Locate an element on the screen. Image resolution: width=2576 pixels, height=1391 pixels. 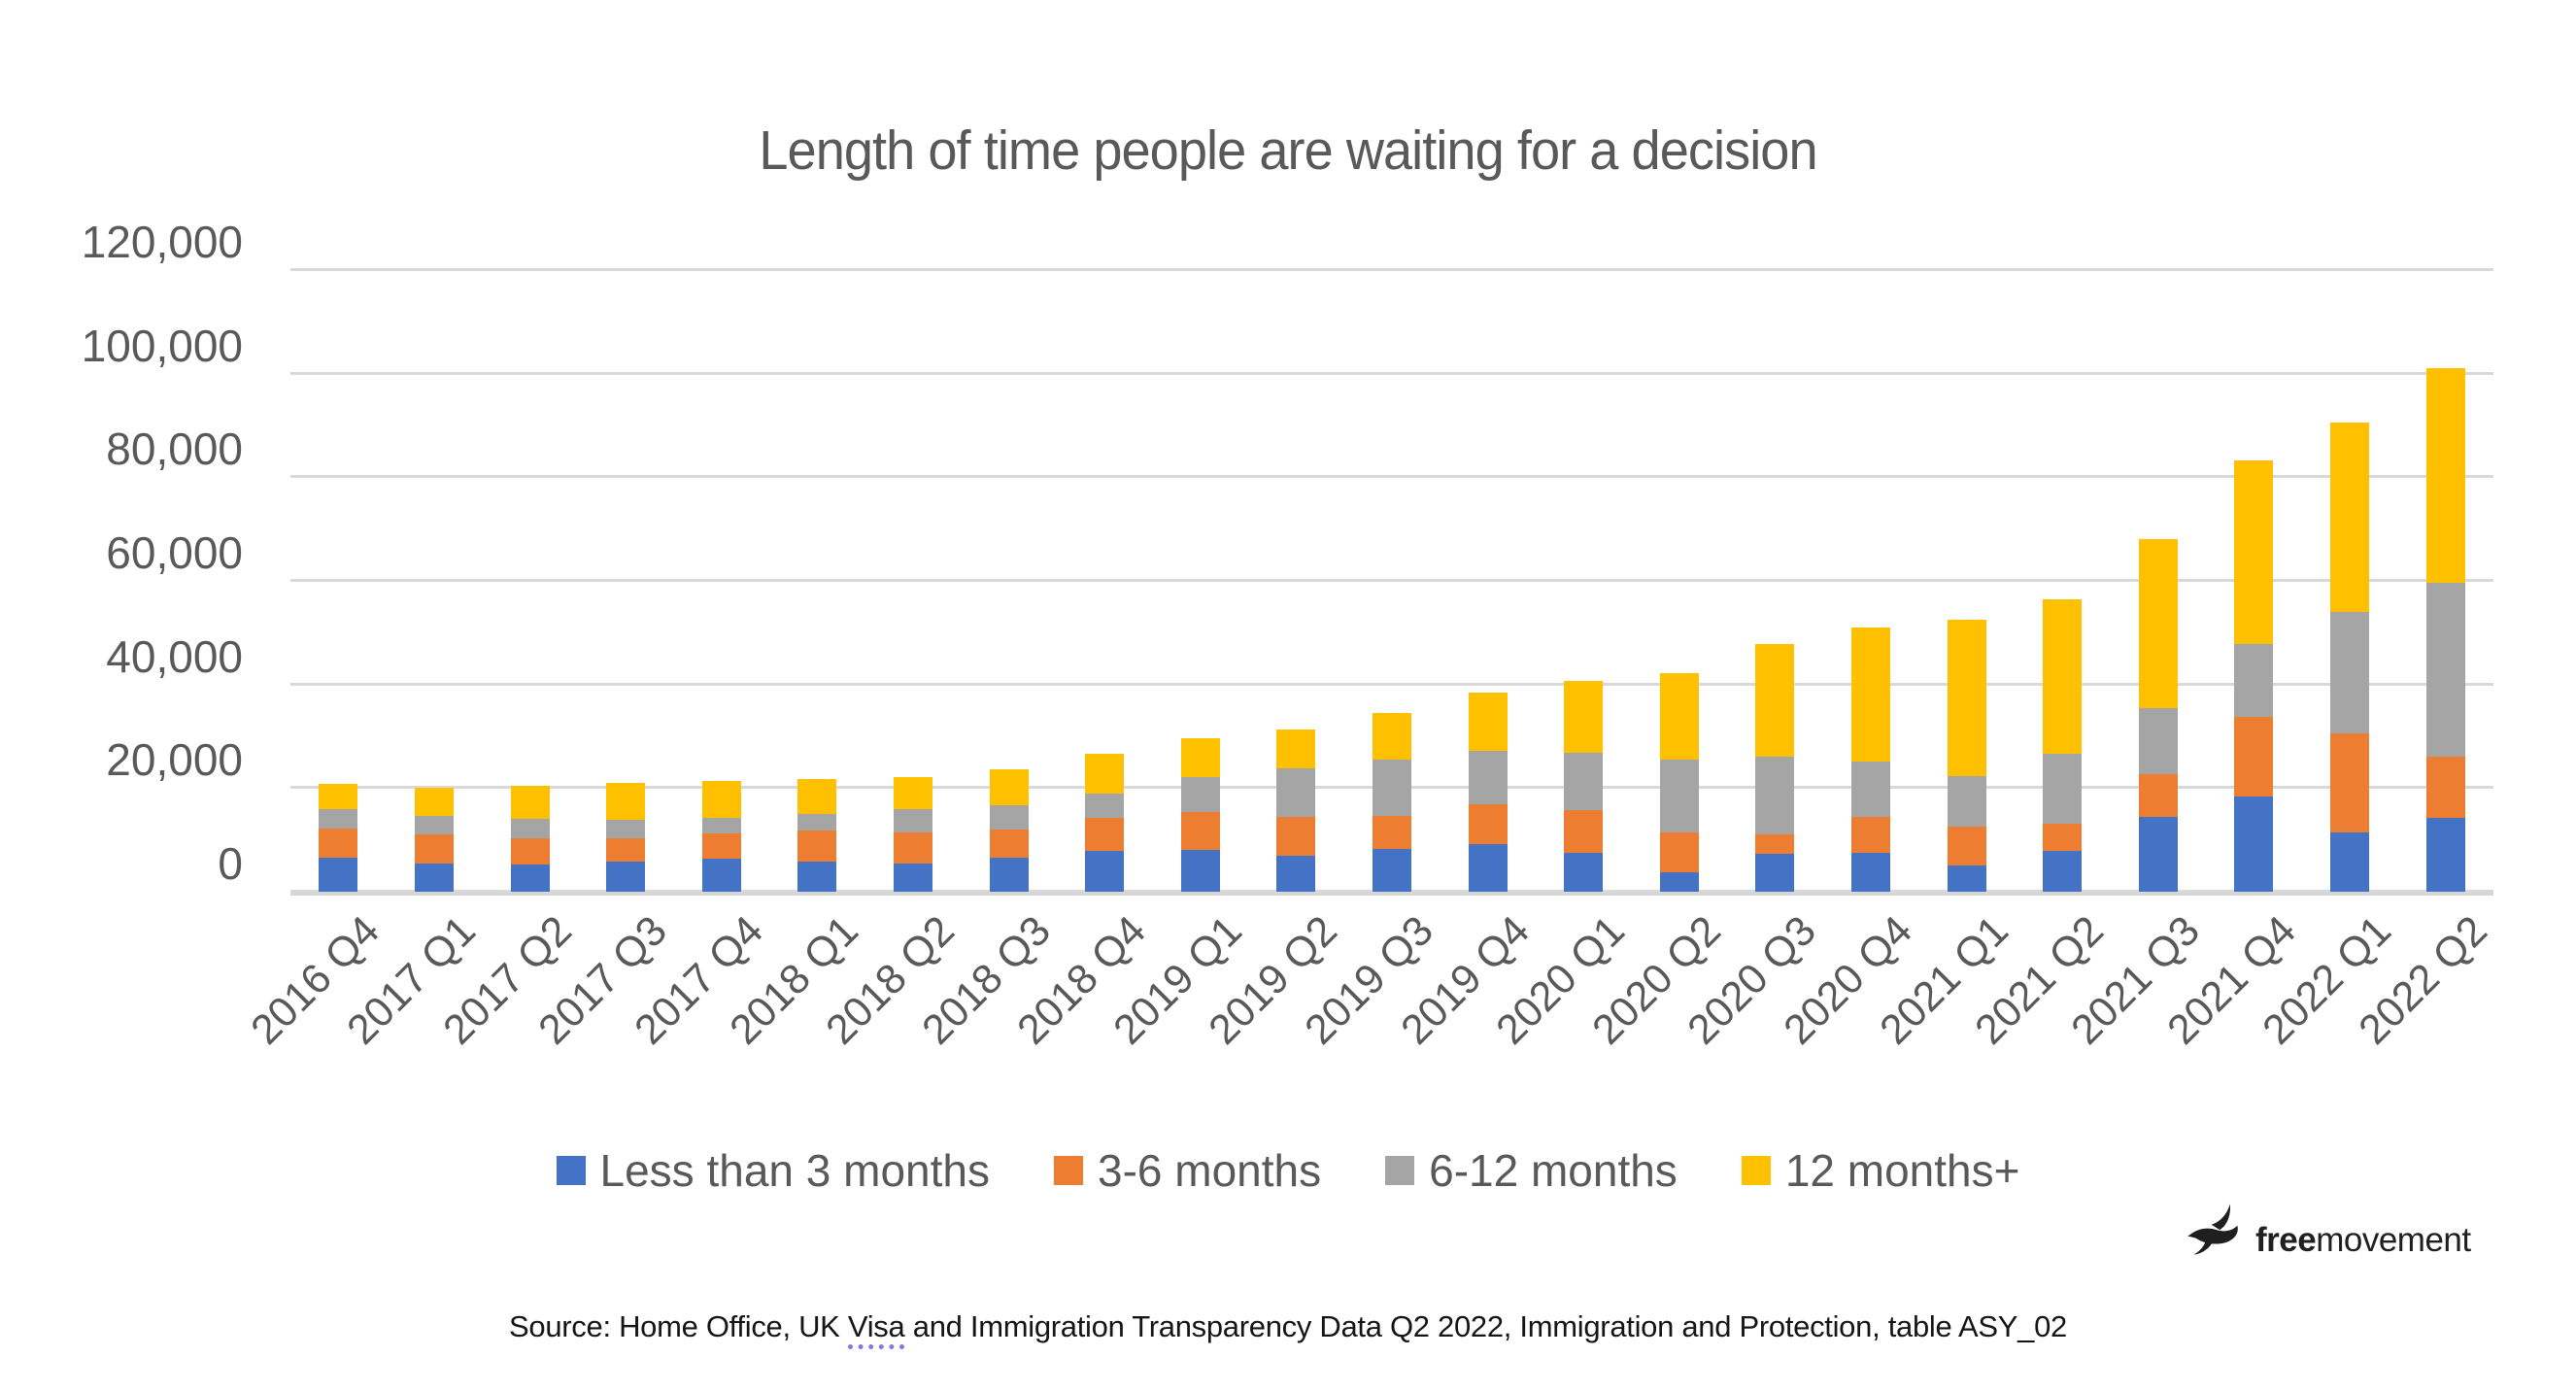
category-slot: 2019 Q4 is located at coordinates (1465, 663).